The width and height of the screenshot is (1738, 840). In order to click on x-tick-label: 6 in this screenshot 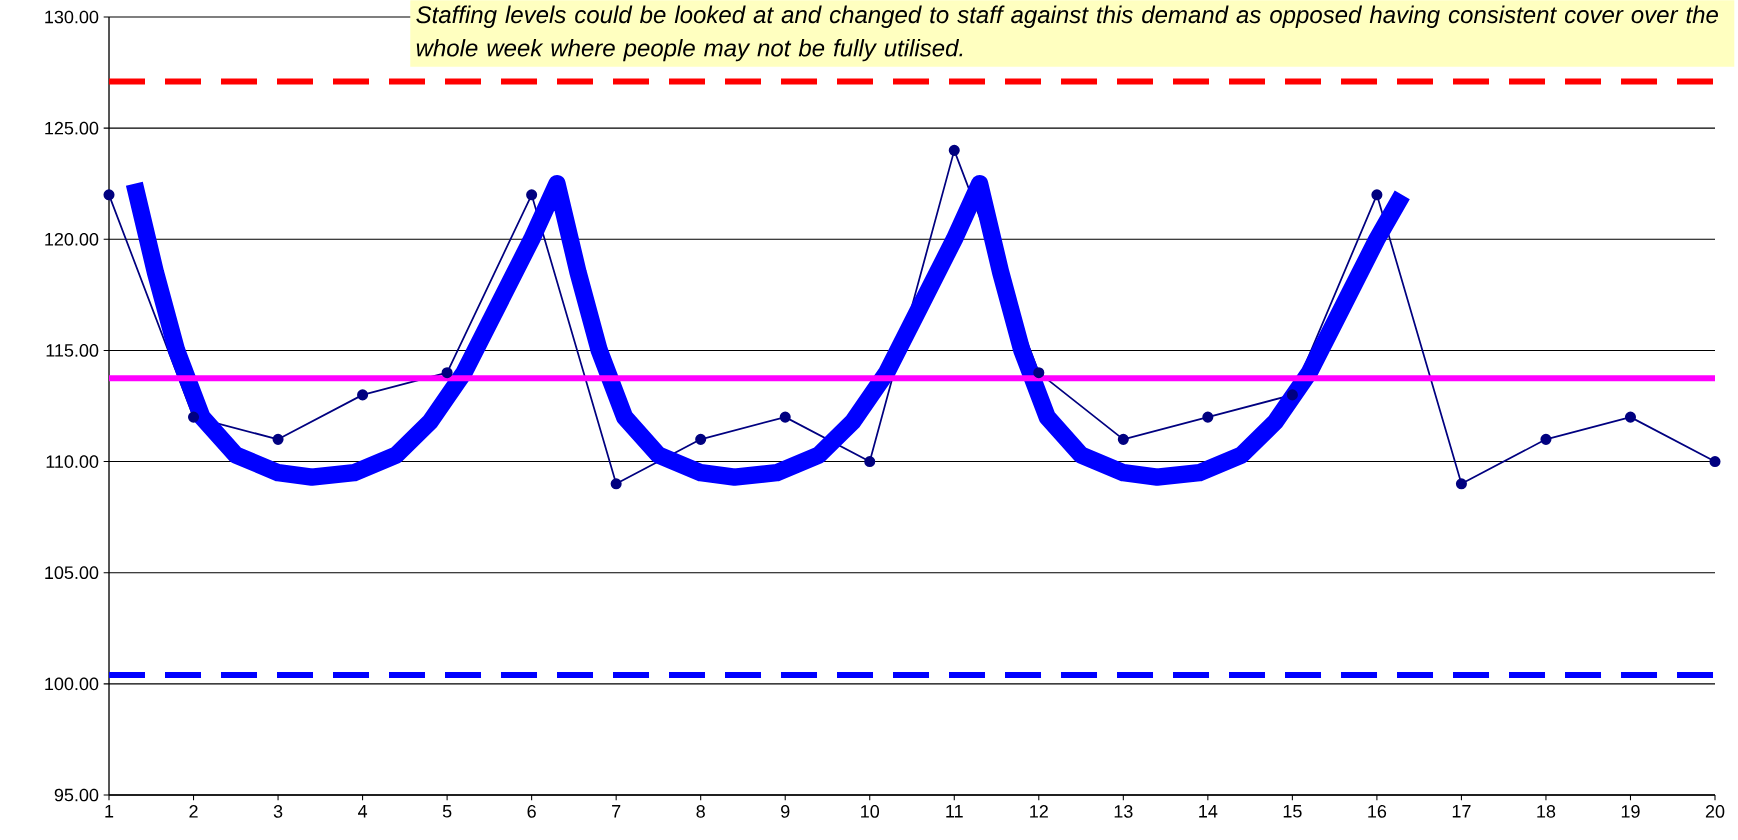, I will do `click(531, 811)`.